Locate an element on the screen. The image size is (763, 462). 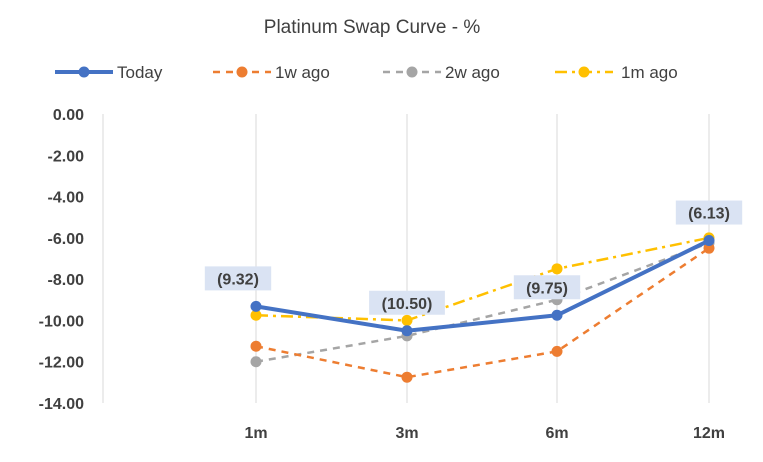
data-label: (9.75) is located at coordinates (547, 288).